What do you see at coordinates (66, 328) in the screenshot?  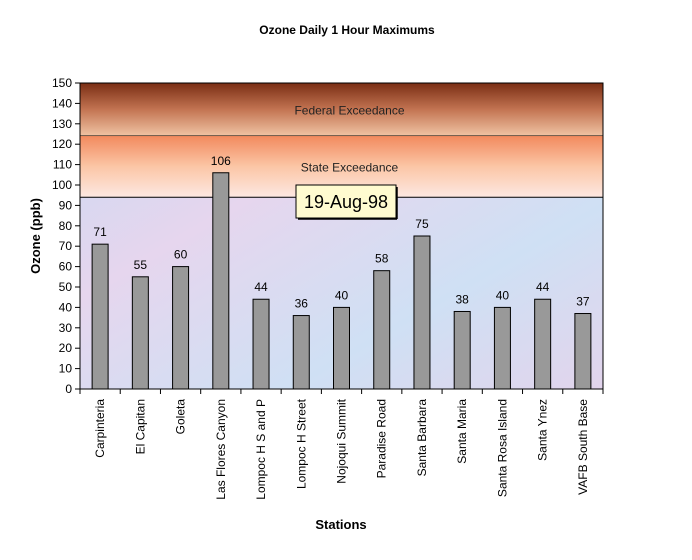 I see `y-tick-label: 30` at bounding box center [66, 328].